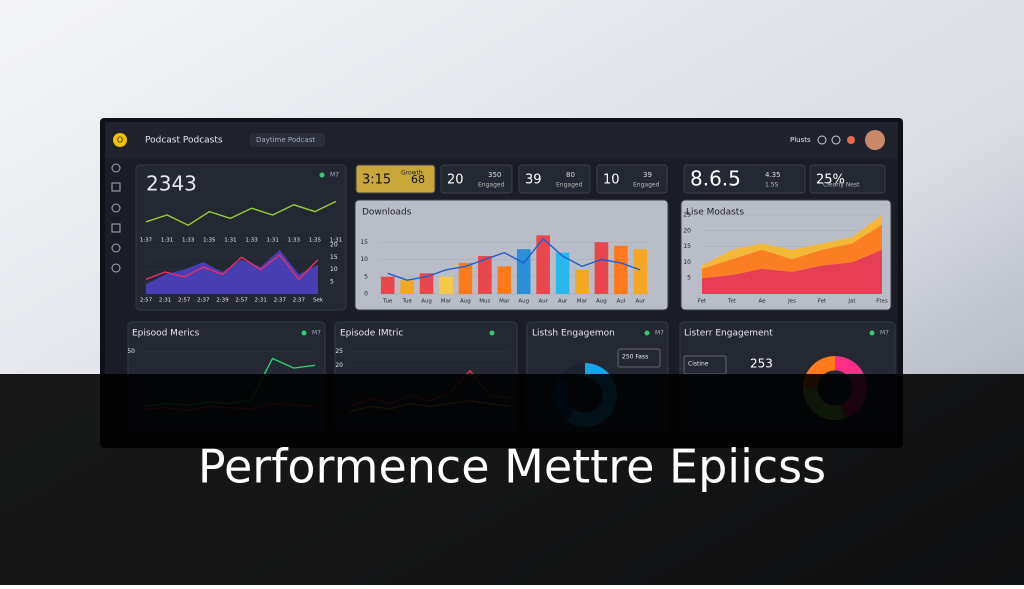 This screenshot has height=589, width=1024. I want to click on logo-text: O, so click(120, 140).